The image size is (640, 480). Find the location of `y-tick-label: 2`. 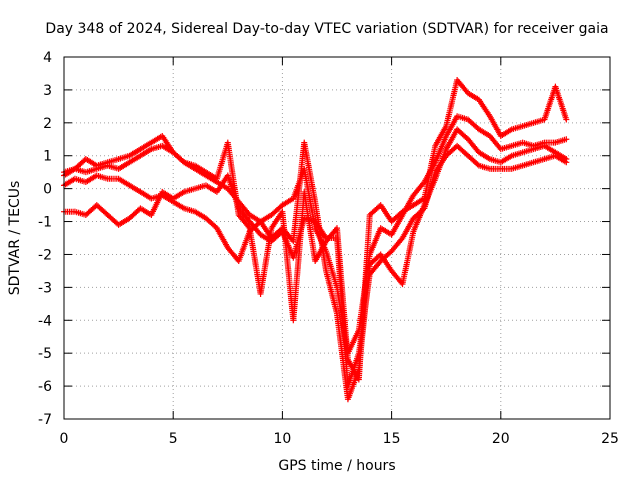

y-tick-label: 2 is located at coordinates (47, 124).